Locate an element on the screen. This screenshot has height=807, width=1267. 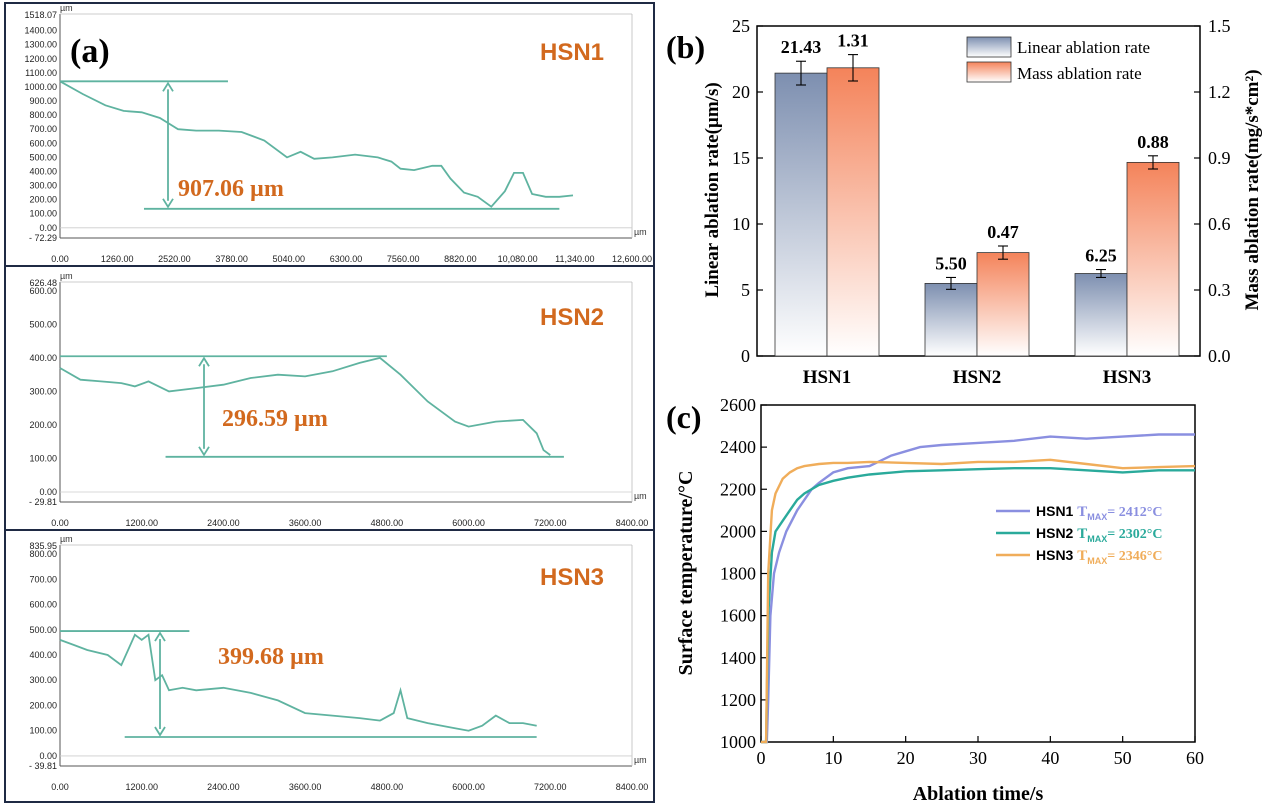
temp-y-tick-label: 1800 is located at coordinates (738, 574).